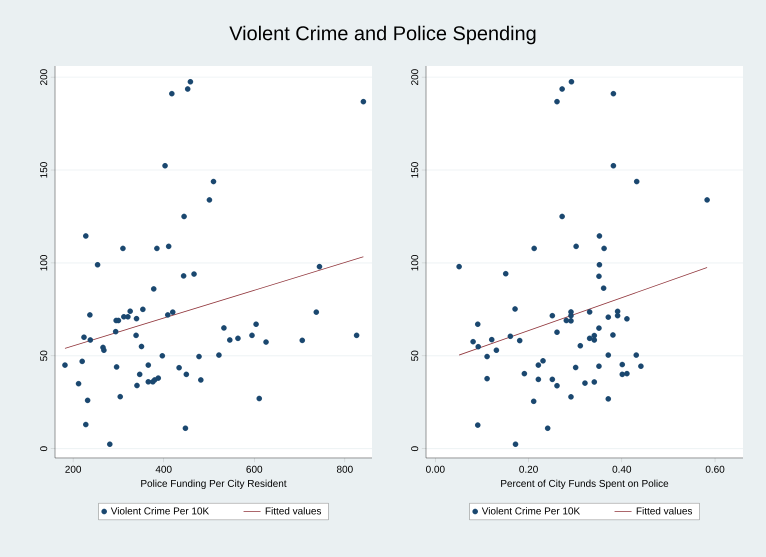 This screenshot has width=766, height=557. Describe the element at coordinates (73, 469) in the screenshot. I see `x-tick-label: 200` at that location.